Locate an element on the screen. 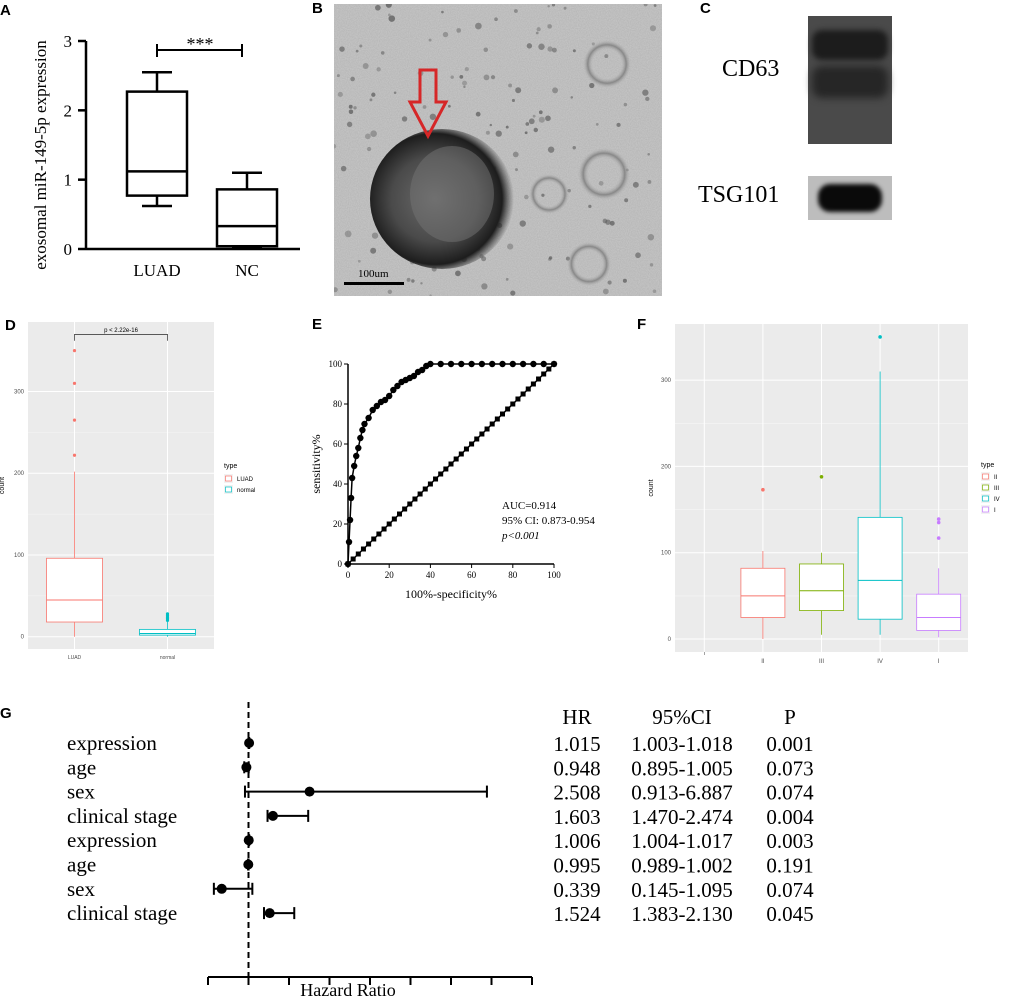 The image size is (1020, 1003). panel-label-f: F is located at coordinates (642, 324).